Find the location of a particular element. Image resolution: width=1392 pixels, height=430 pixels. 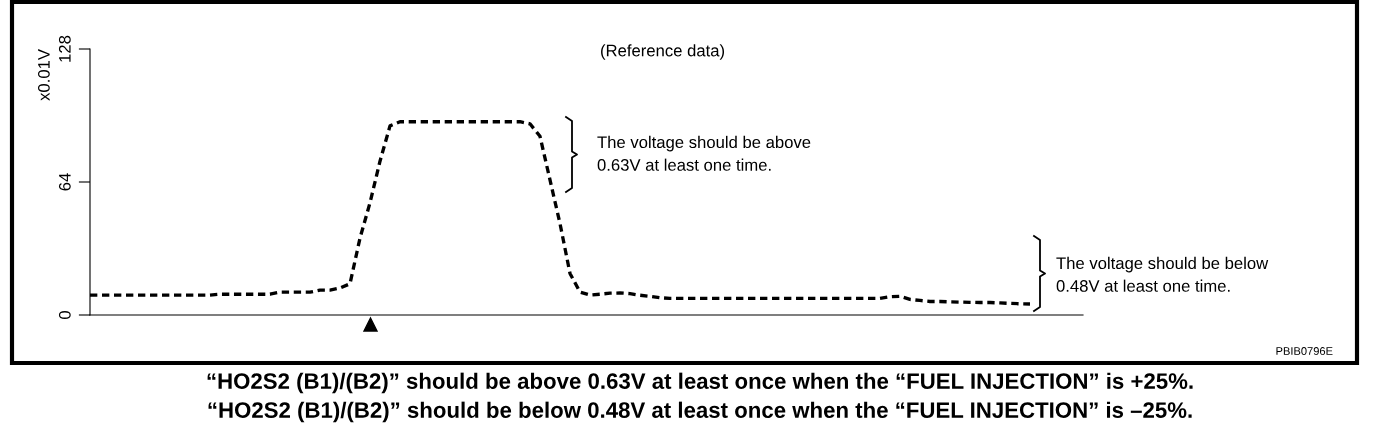

y-axis-title: x0.01V is located at coordinates (43, 75).